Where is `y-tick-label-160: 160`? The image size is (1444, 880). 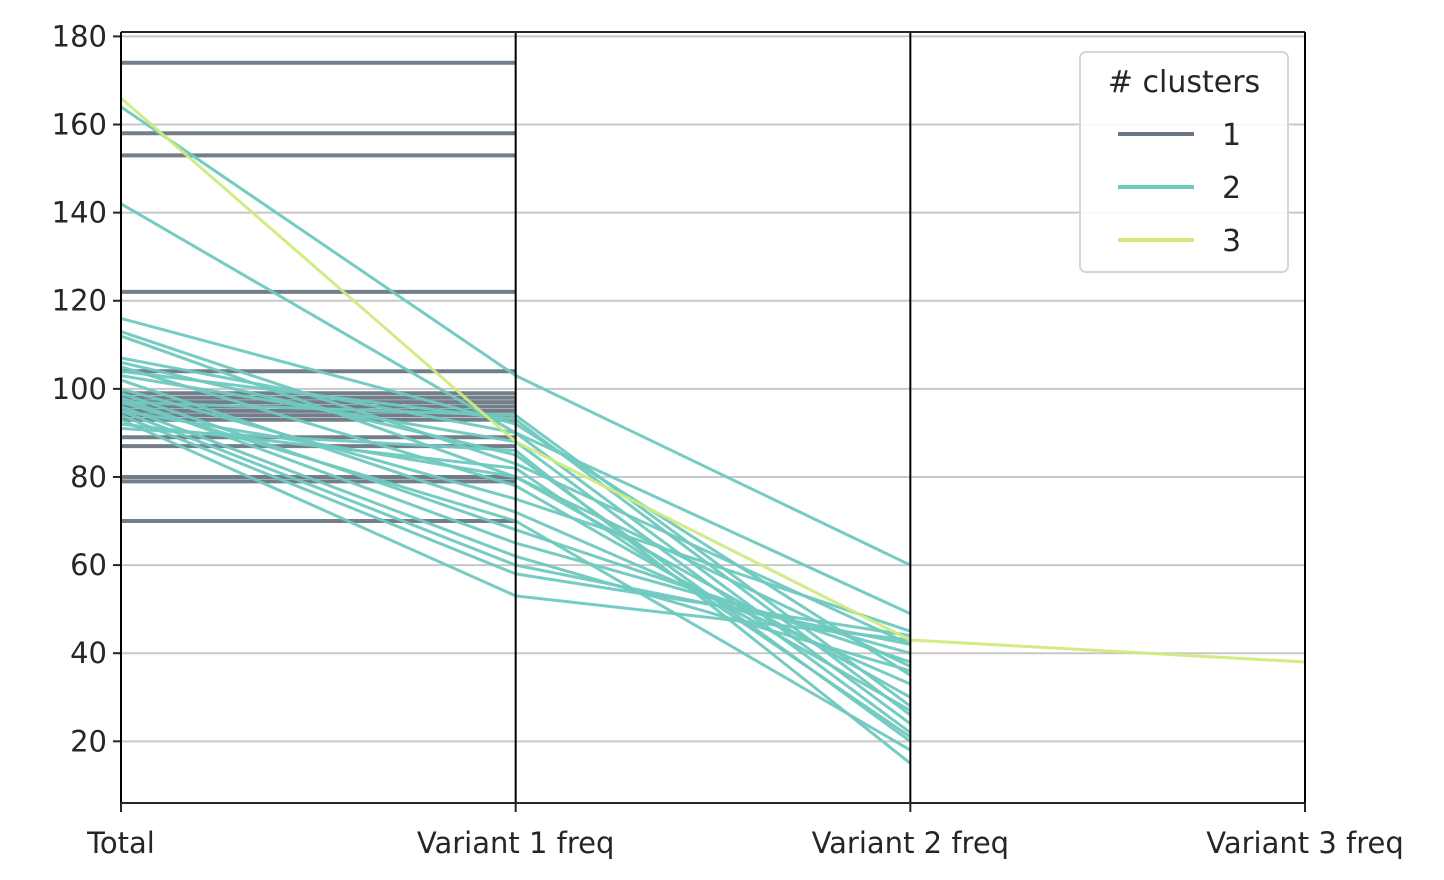
y-tick-label-160: 160 is located at coordinates (79, 125).